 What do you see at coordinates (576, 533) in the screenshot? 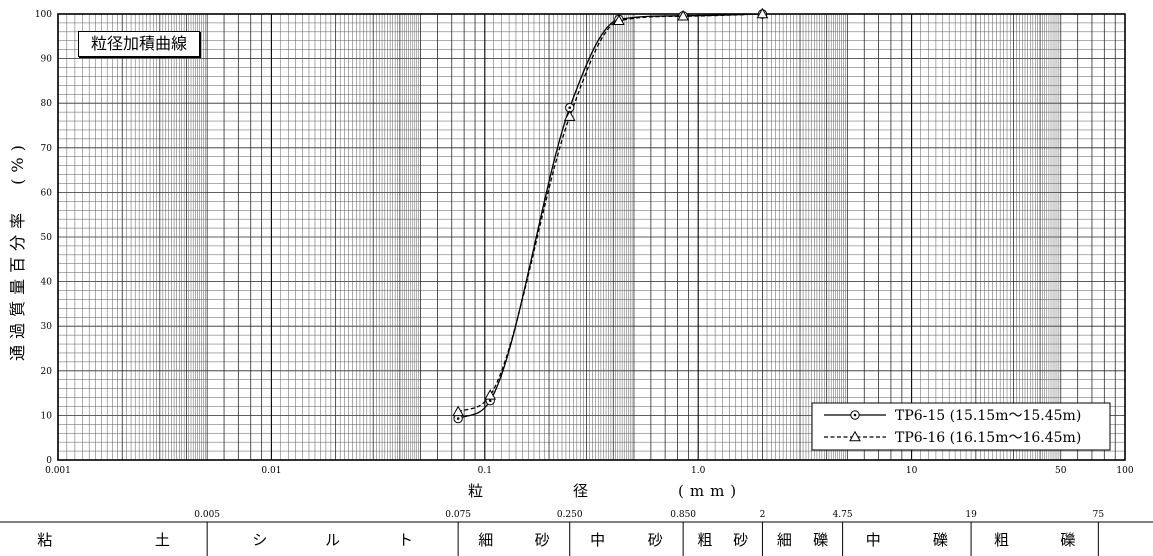
I see `classification-lines: 0.005 0.075 0.250 0.850 2 4.75 19 75` at bounding box center [576, 533].